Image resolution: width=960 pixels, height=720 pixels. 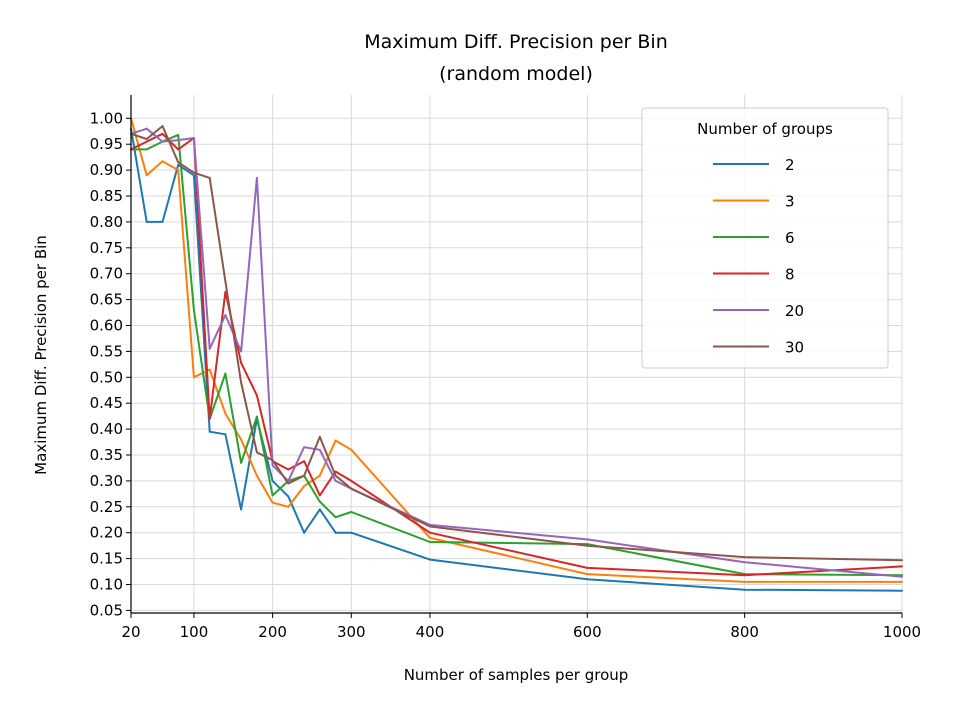 I want to click on y-axis-label: Maximum Diff. Precision per Bin, so click(x=41, y=355).